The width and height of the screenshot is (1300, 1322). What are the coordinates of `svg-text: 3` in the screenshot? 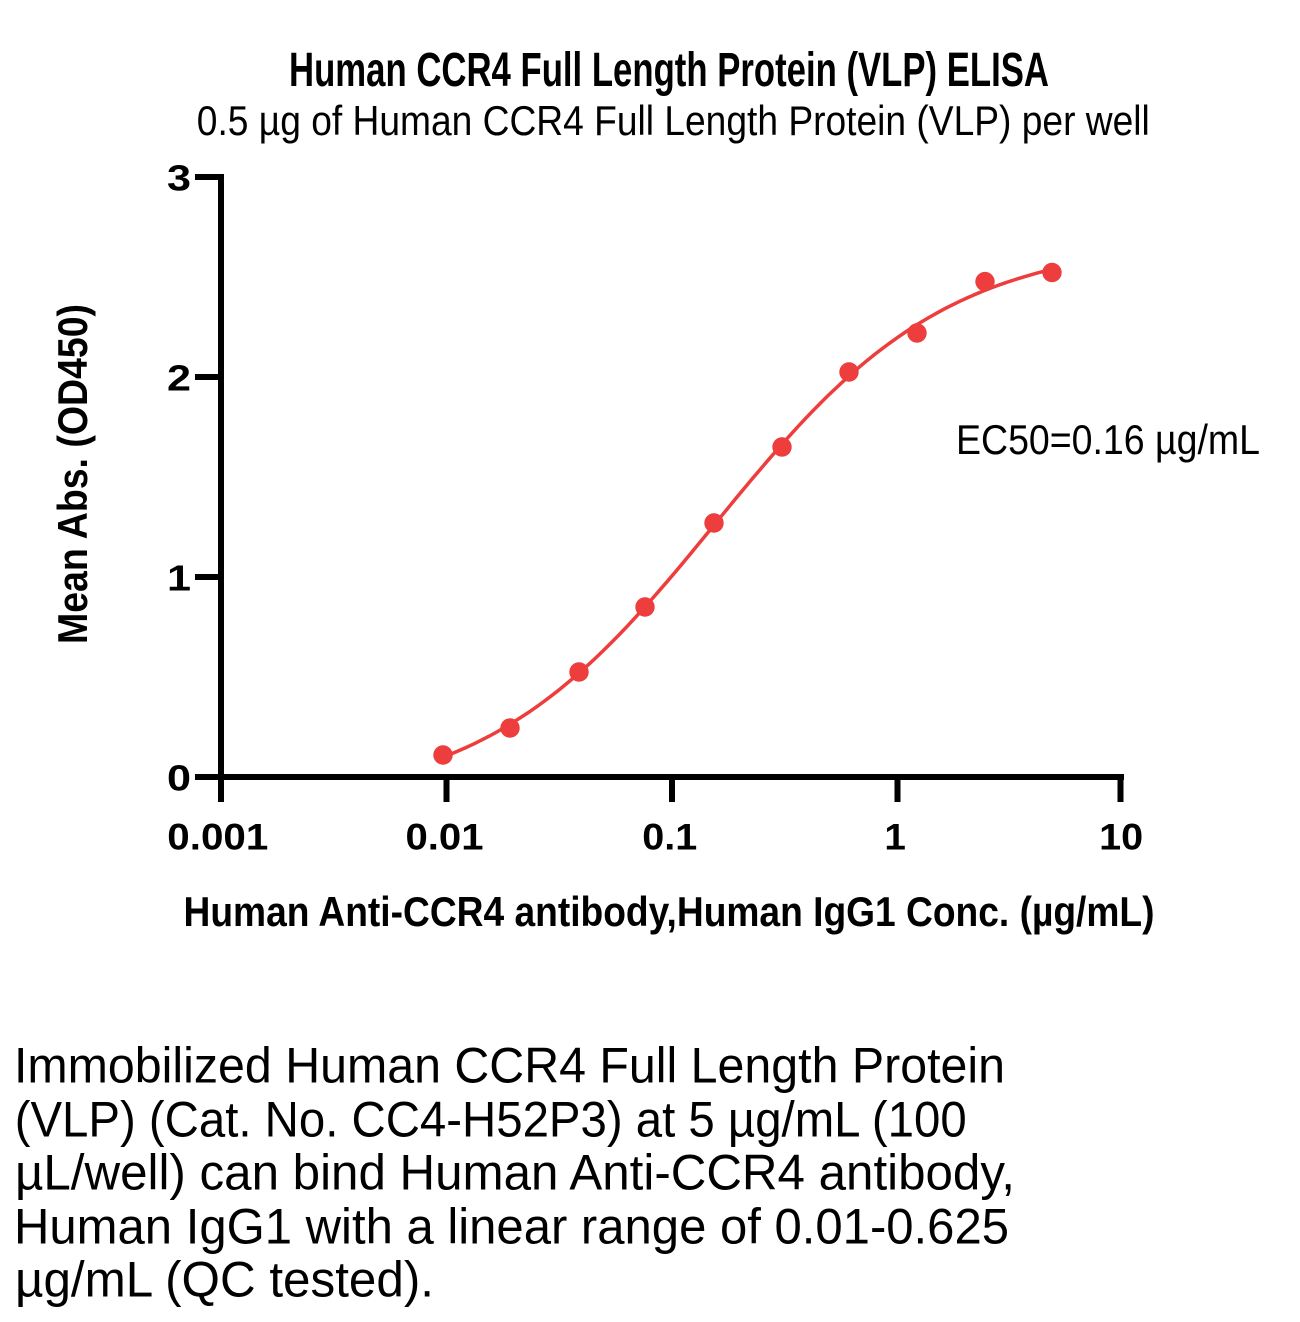 It's located at (179, 178).